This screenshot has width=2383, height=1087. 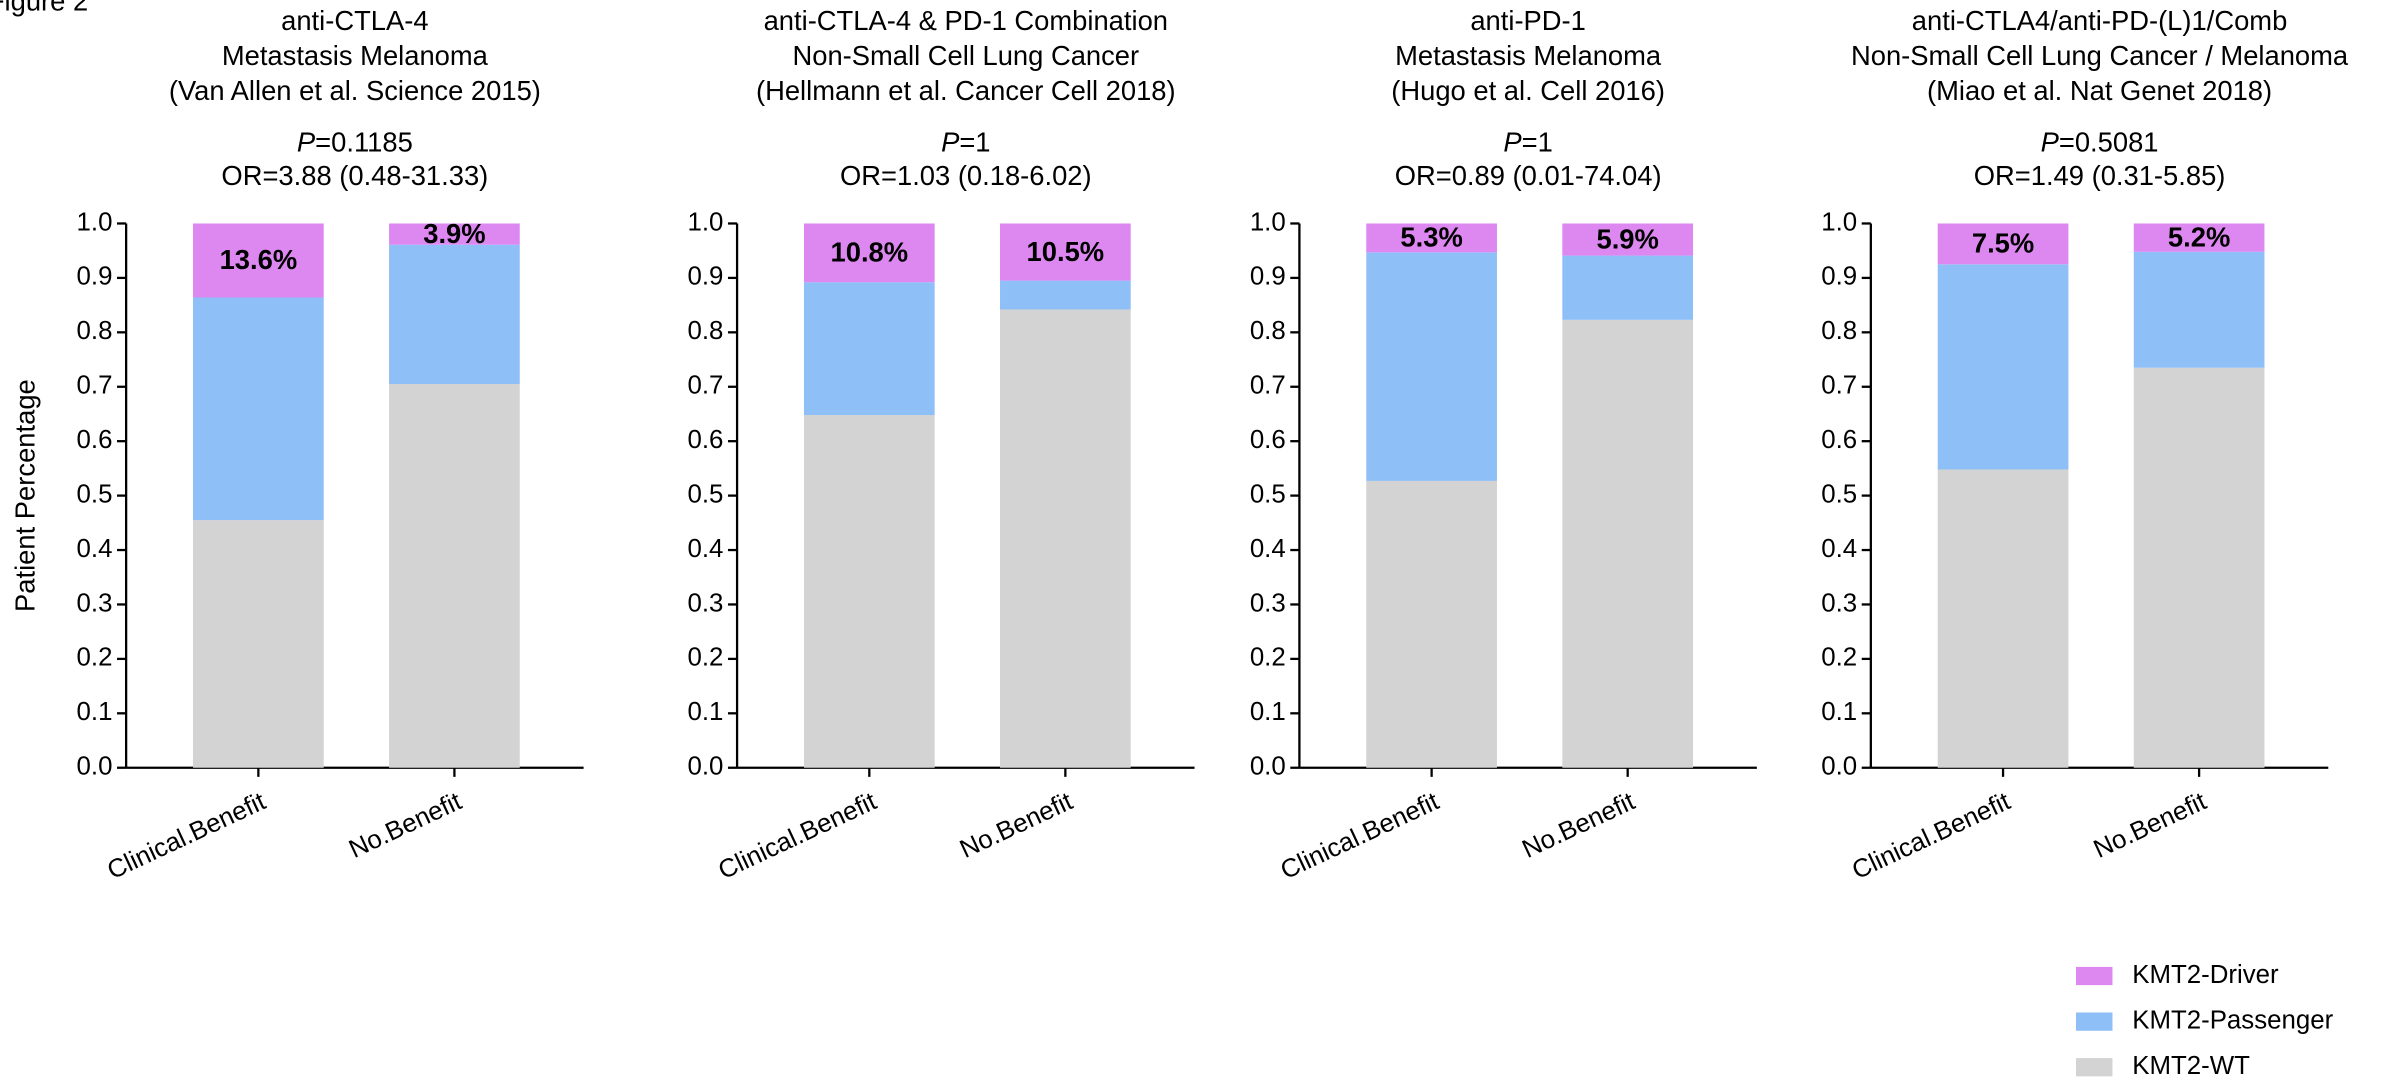 I want to click on chart-stat: P=0.1185, so click(x=355, y=142).